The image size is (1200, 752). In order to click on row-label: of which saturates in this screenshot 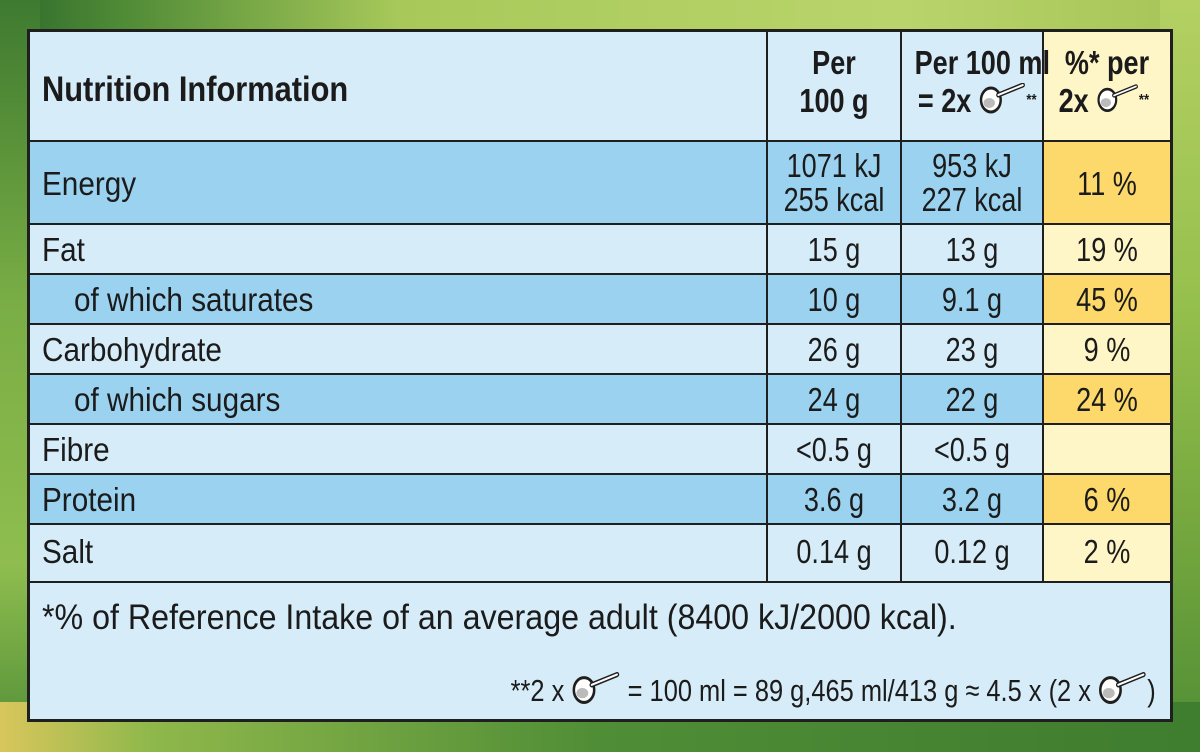, I will do `click(194, 299)`.